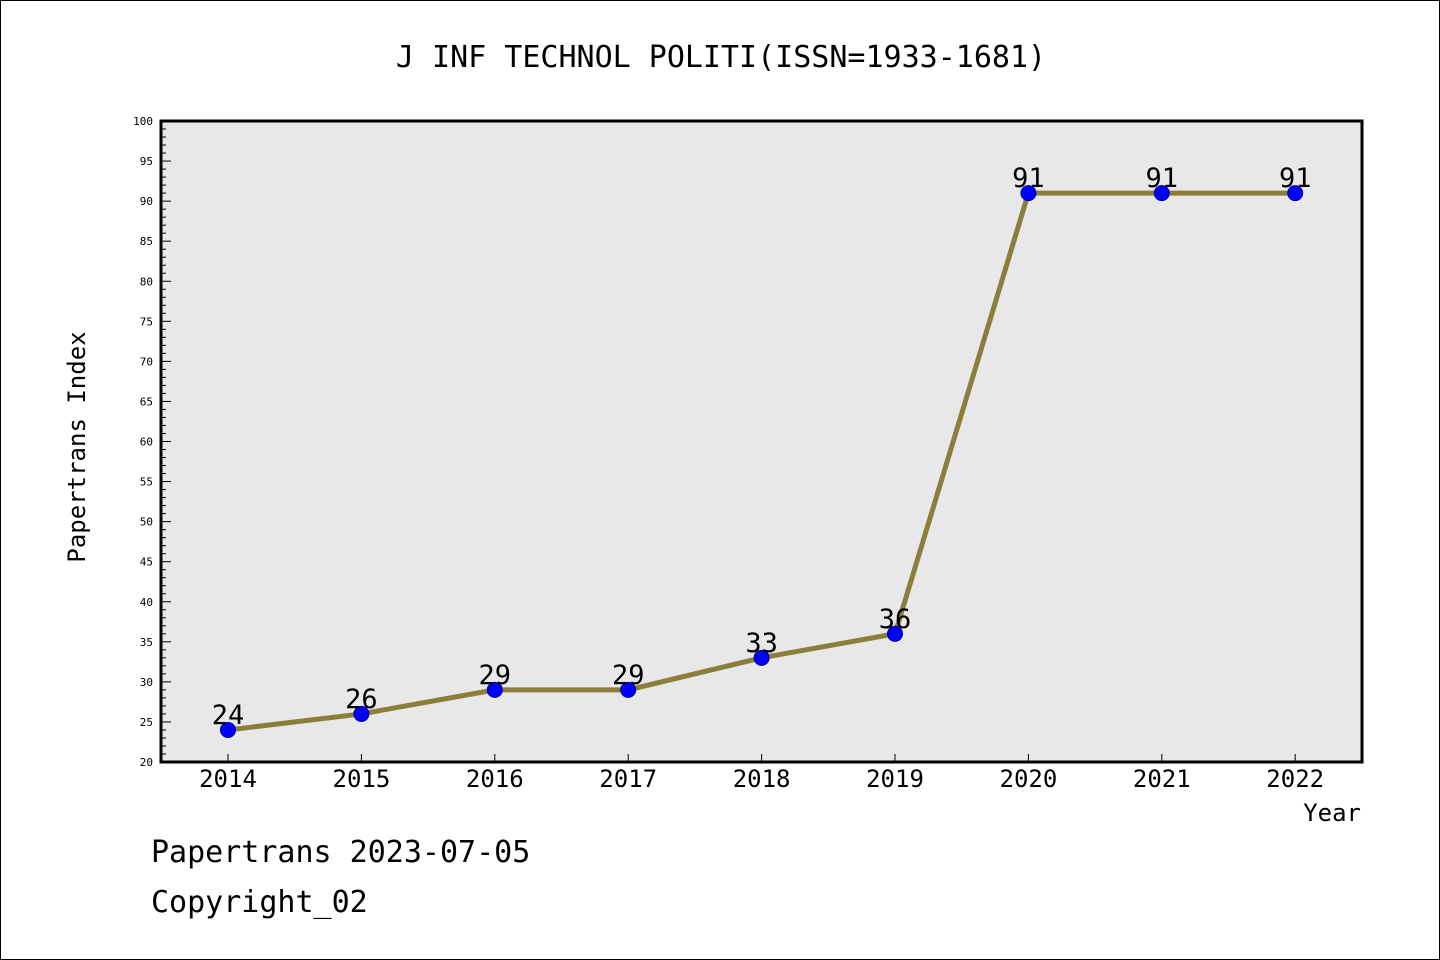 This screenshot has height=960, width=1440. Describe the element at coordinates (895, 619) in the screenshot. I see `data-label: 36` at that location.